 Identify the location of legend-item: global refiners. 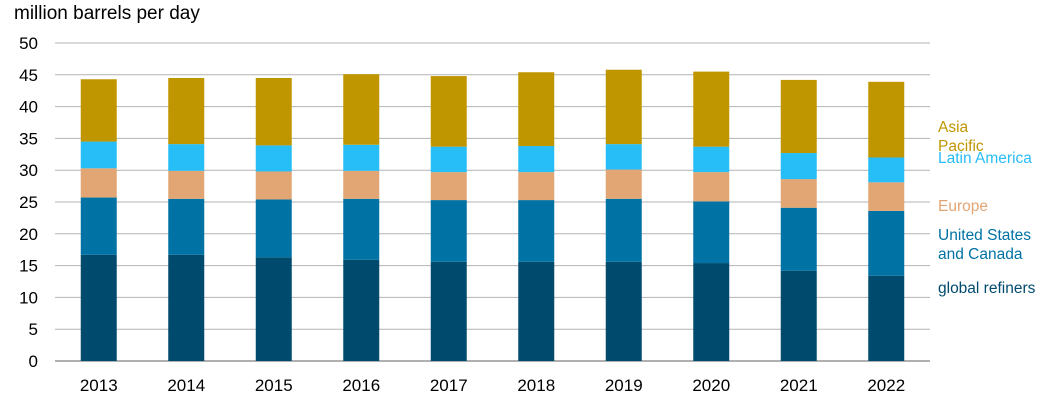
(988, 288).